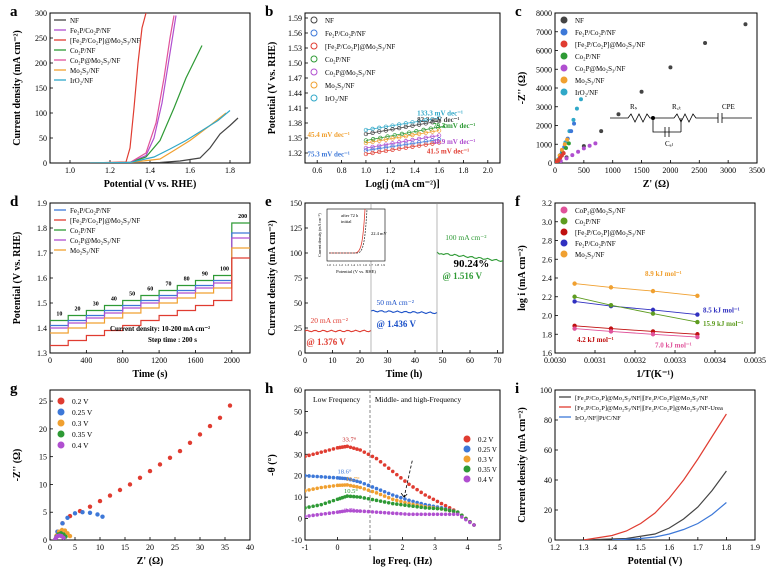 The image size is (770, 575). Describe the element at coordinates (341, 265) in the screenshot. I see `inset-x-tick: 1.2` at that location.